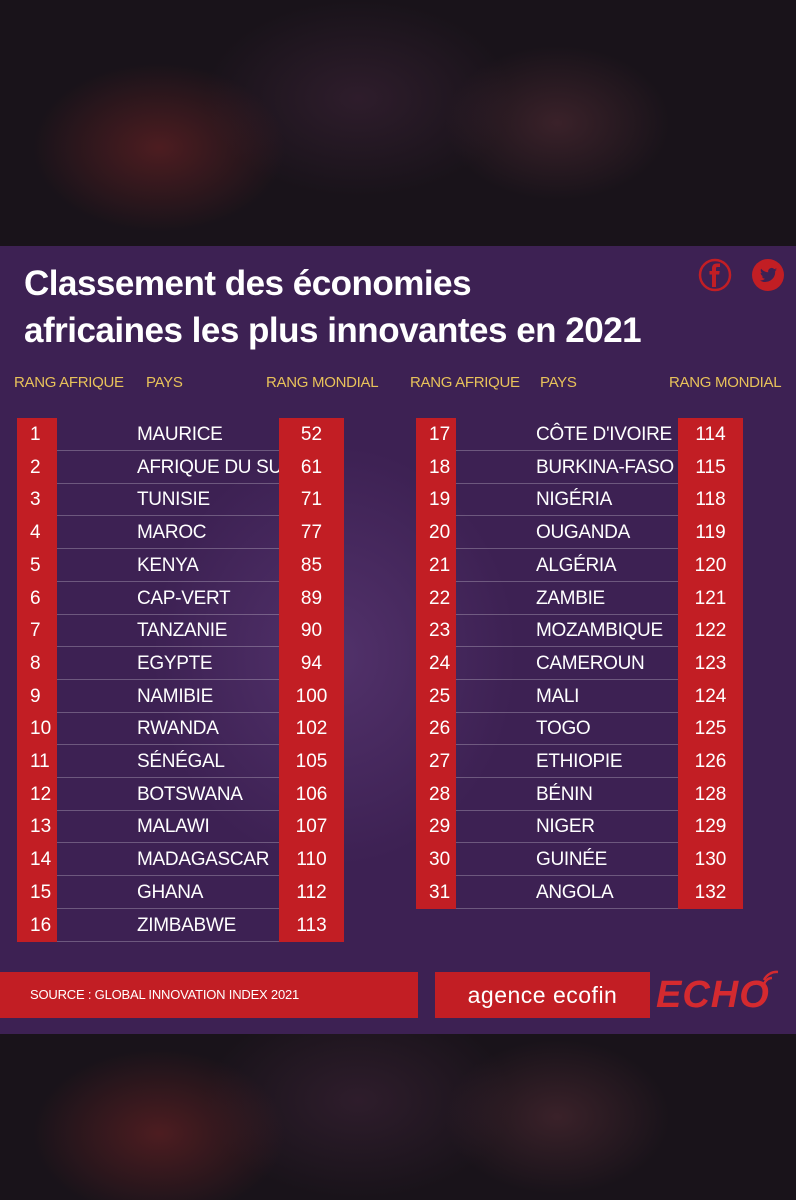 The image size is (796, 1200). Describe the element at coordinates (436, 860) in the screenshot. I see `africa-rank-cell: 30` at that location.